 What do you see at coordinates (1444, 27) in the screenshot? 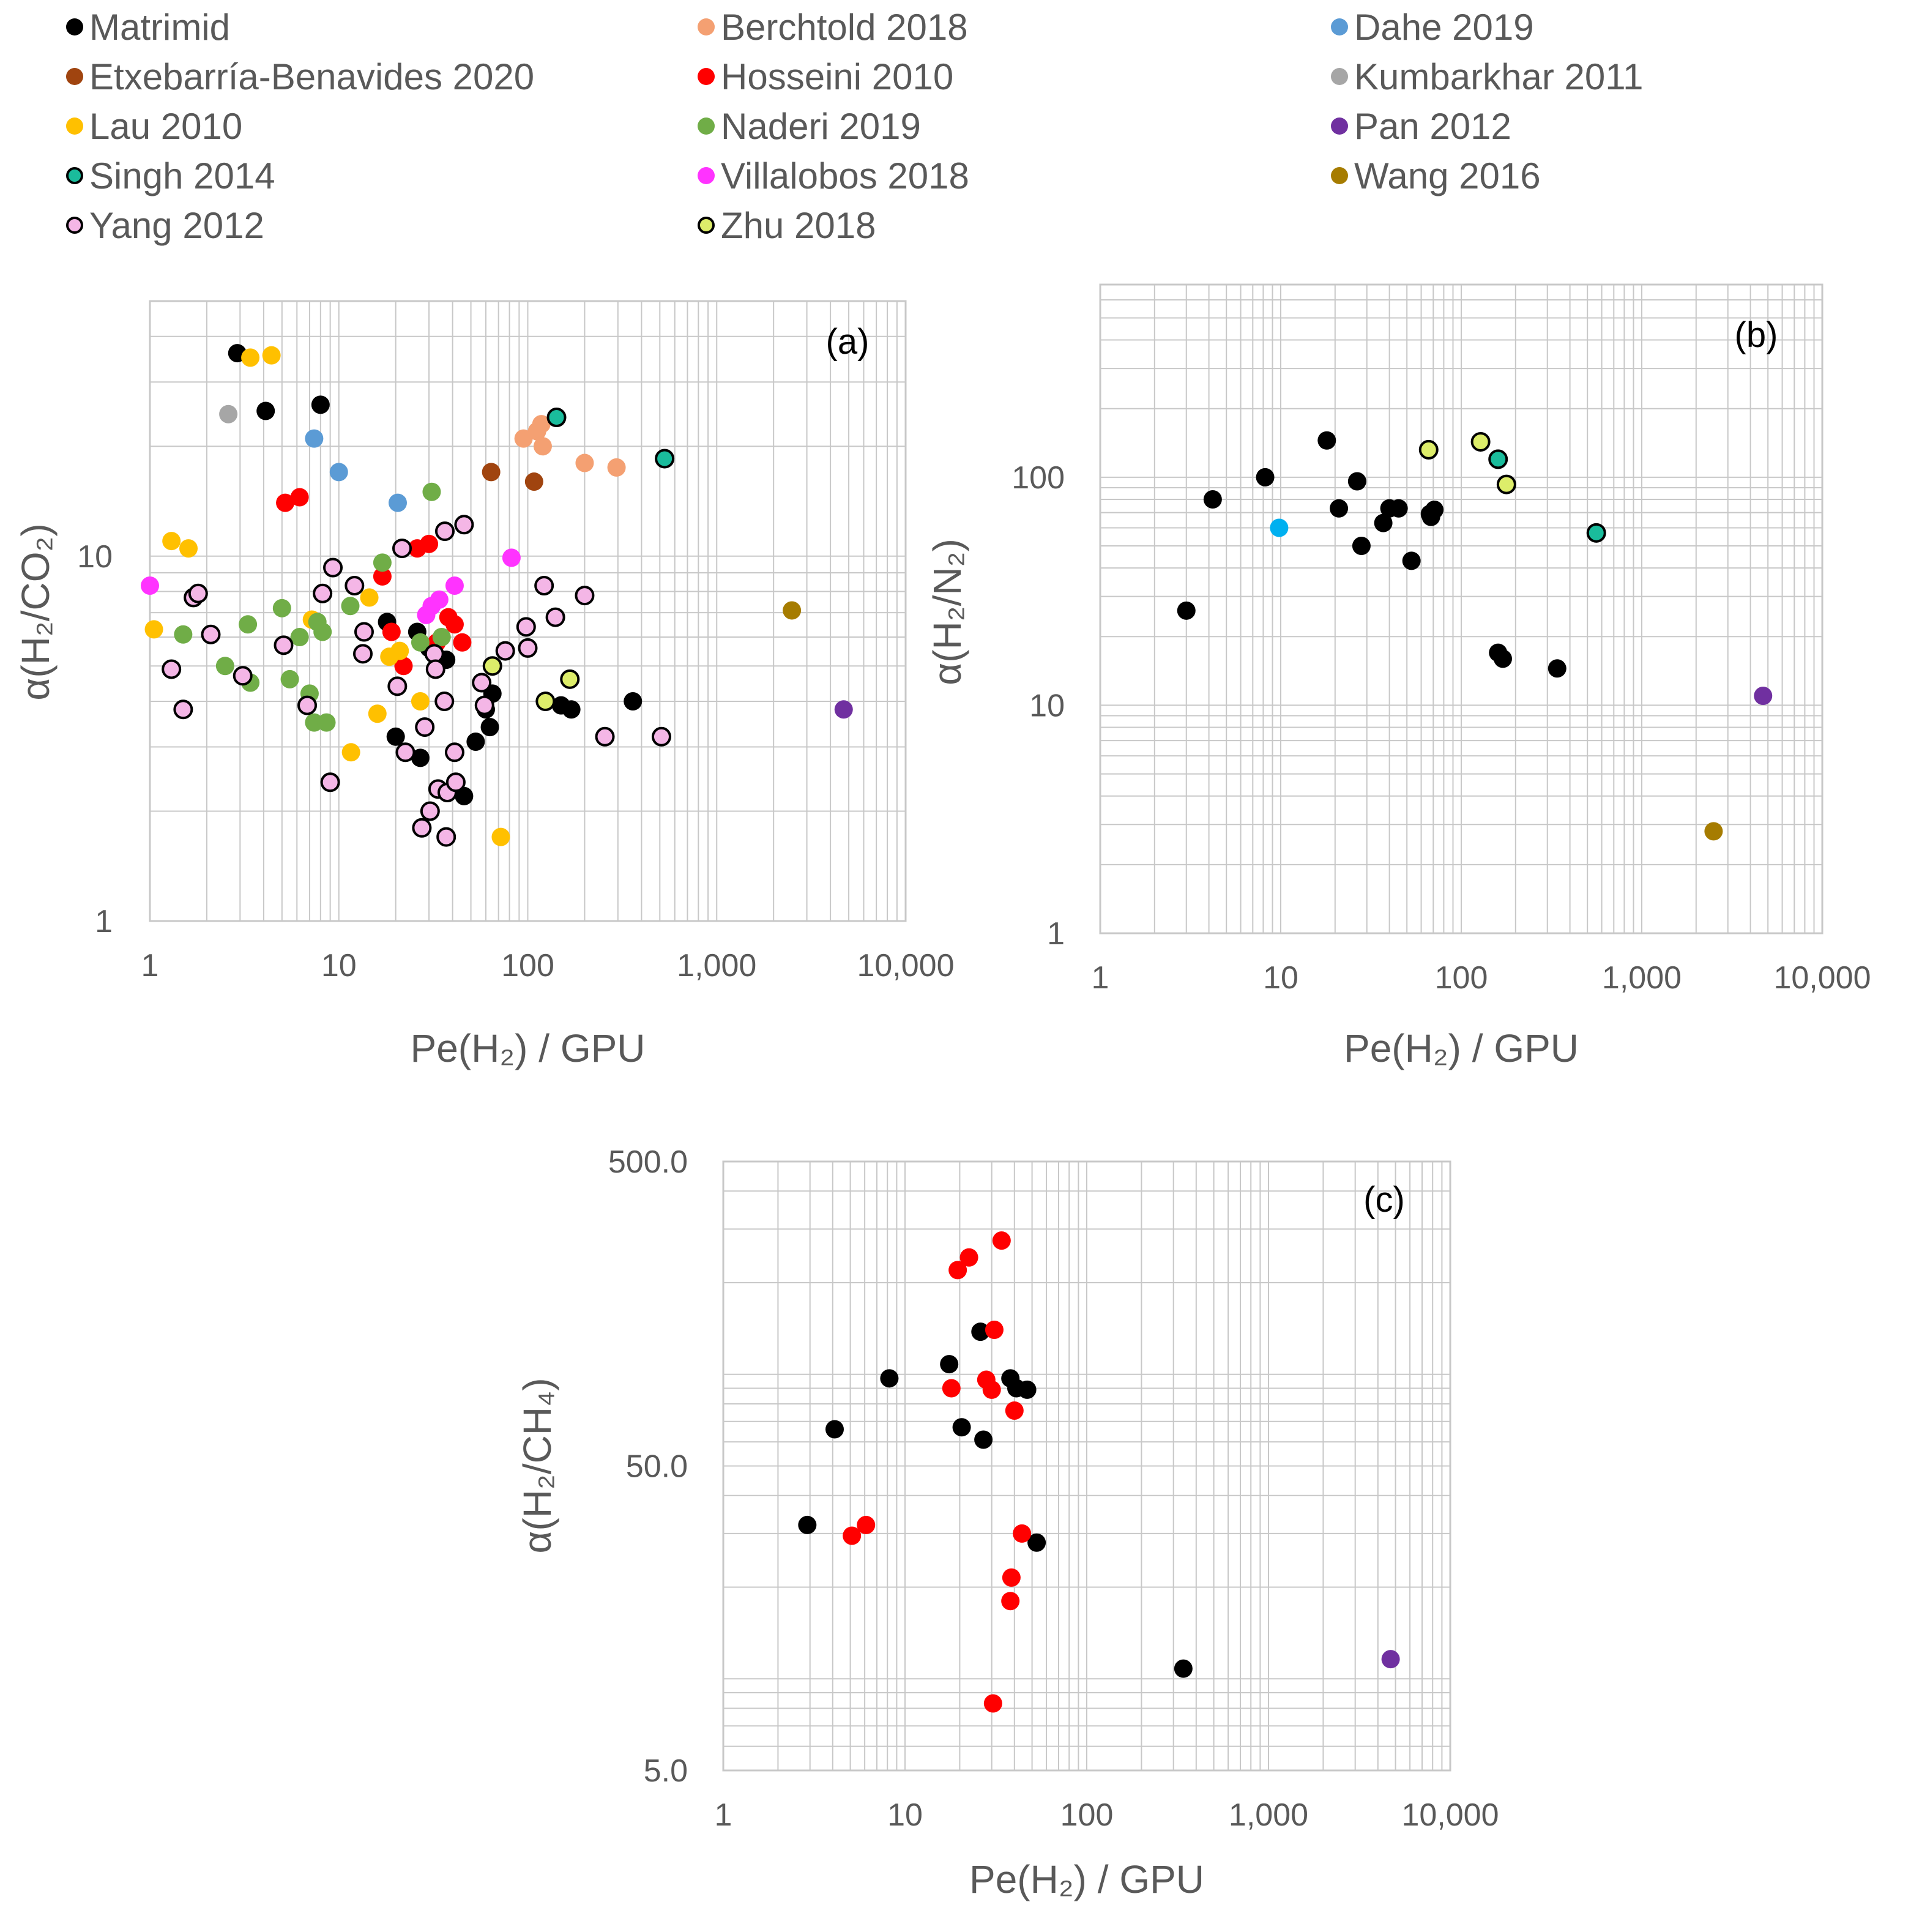
I see `legend-label: Dahe 2019` at bounding box center [1444, 27].